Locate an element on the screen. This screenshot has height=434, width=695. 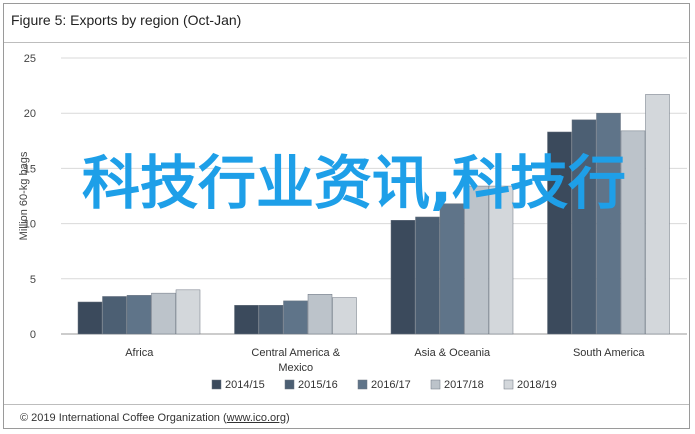
y-tick-label: 25 is located at coordinates (30, 59).